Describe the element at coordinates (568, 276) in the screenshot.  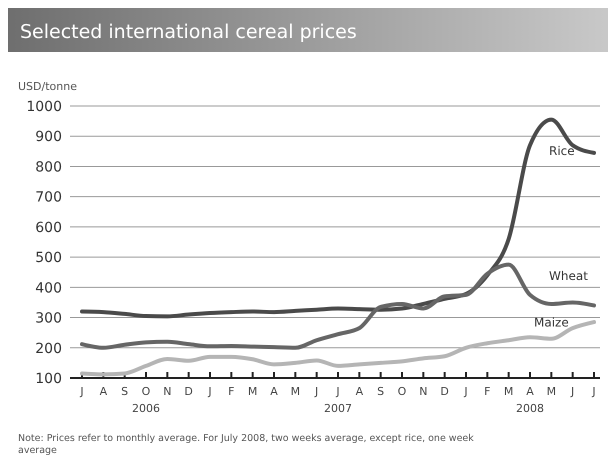
I see `series-label: Wheat` at that location.